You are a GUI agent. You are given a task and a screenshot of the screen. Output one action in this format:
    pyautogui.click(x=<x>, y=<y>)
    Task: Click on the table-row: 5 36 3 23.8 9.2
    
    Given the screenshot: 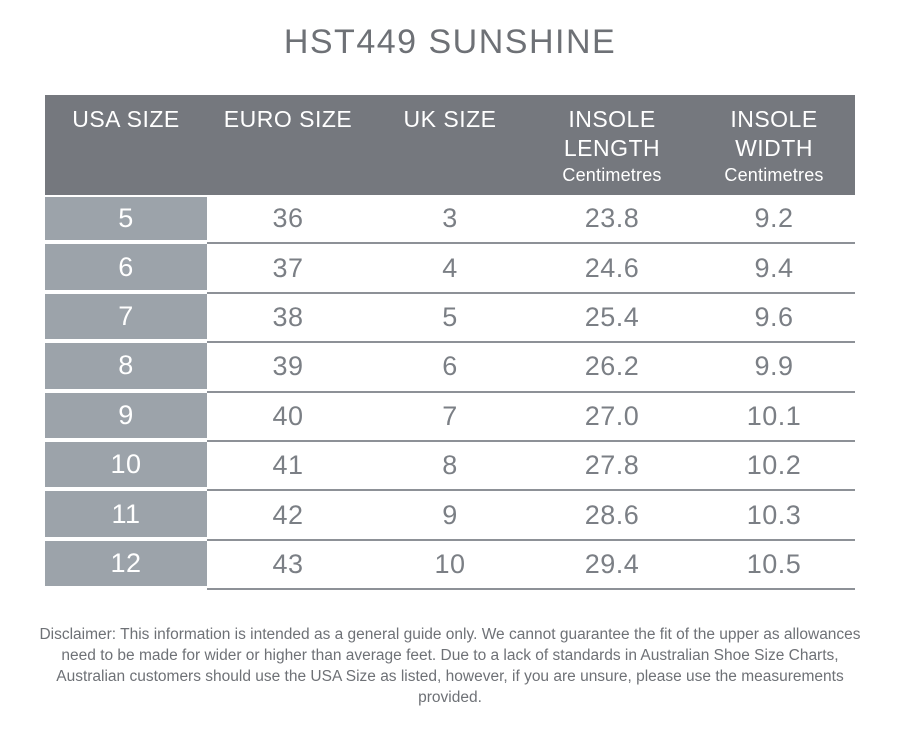 What is the action you would take?
    pyautogui.click(x=450, y=220)
    